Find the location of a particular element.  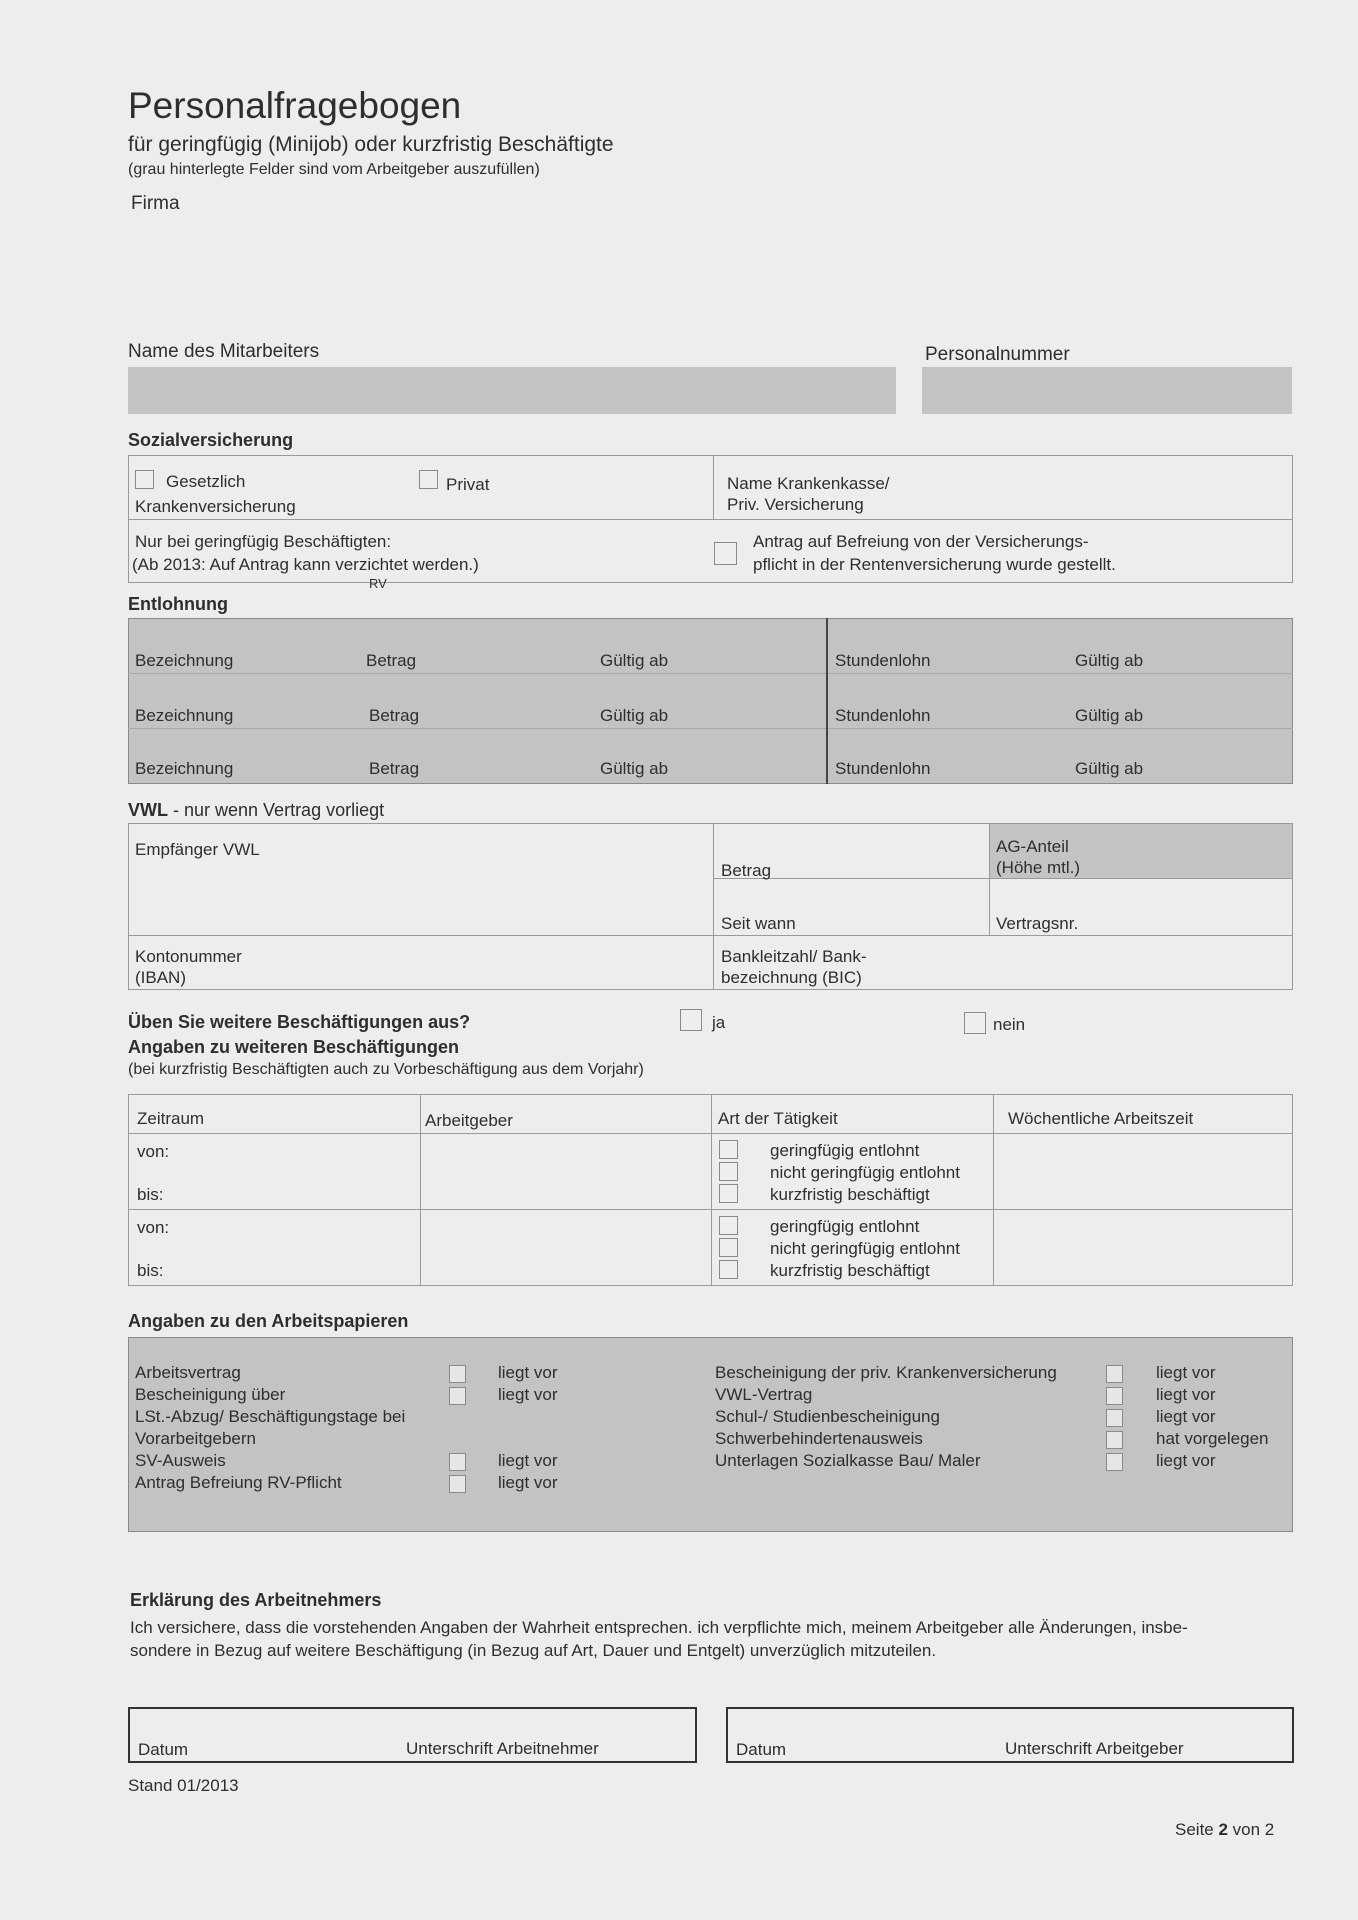

vwl-heading-rest: - nur wenn Vertrag vorliegt is located at coordinates (276, 810).